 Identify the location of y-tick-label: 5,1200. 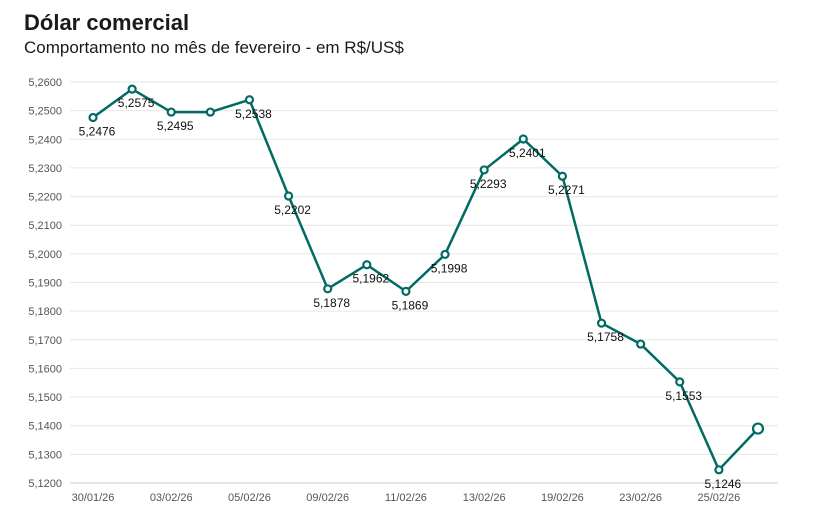
(45, 484).